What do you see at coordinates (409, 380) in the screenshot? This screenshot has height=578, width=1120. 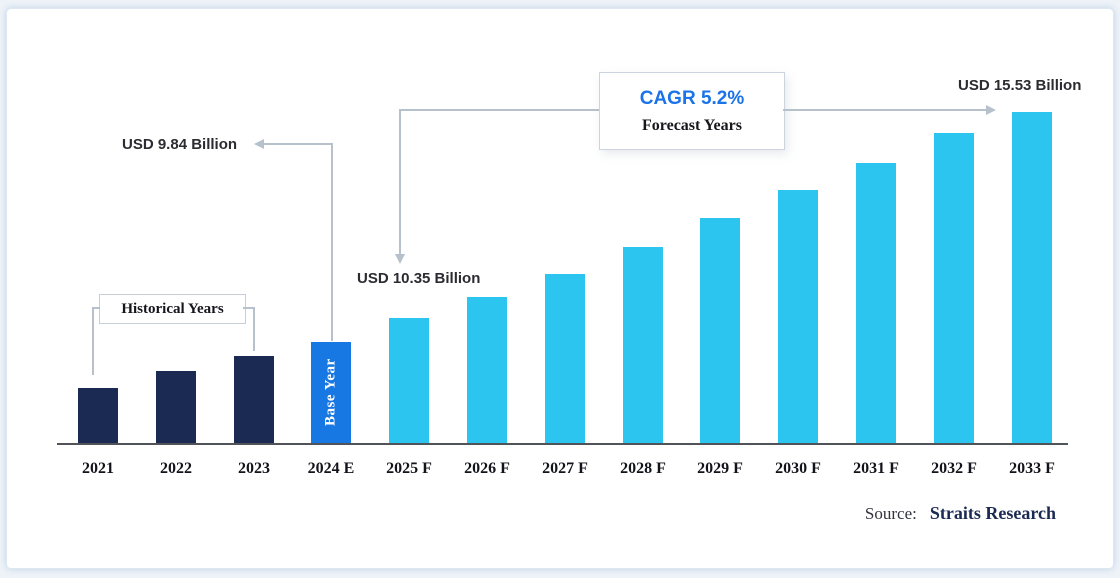 I see `bar-2025-f` at bounding box center [409, 380].